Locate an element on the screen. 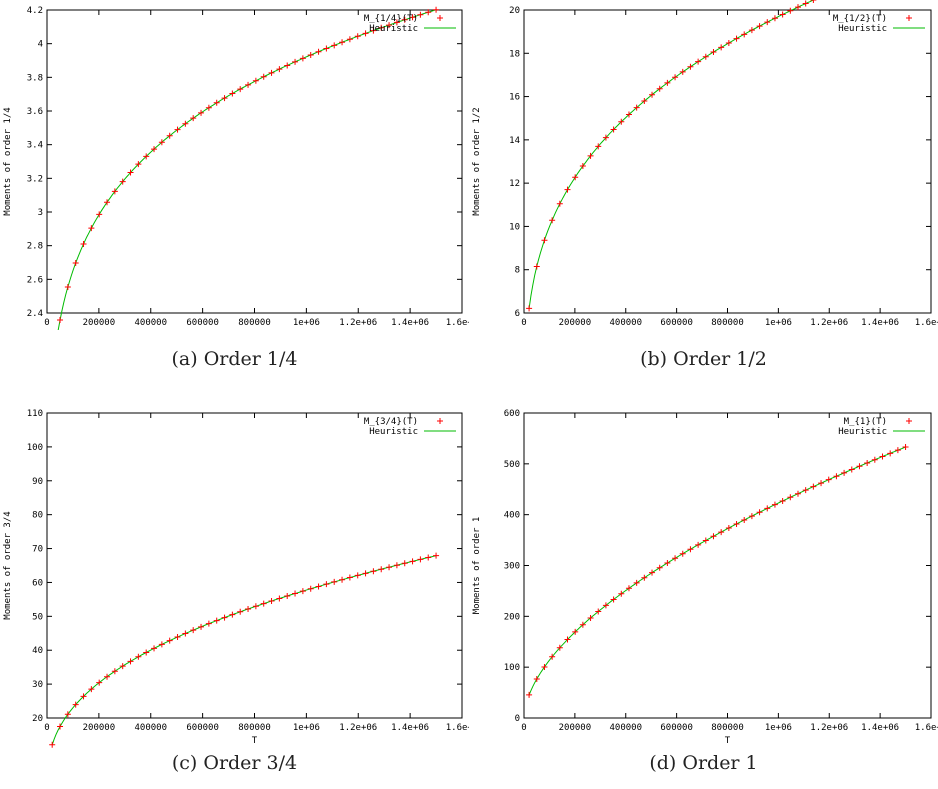  y-tick-label: 2.8 is located at coordinates (35, 247).